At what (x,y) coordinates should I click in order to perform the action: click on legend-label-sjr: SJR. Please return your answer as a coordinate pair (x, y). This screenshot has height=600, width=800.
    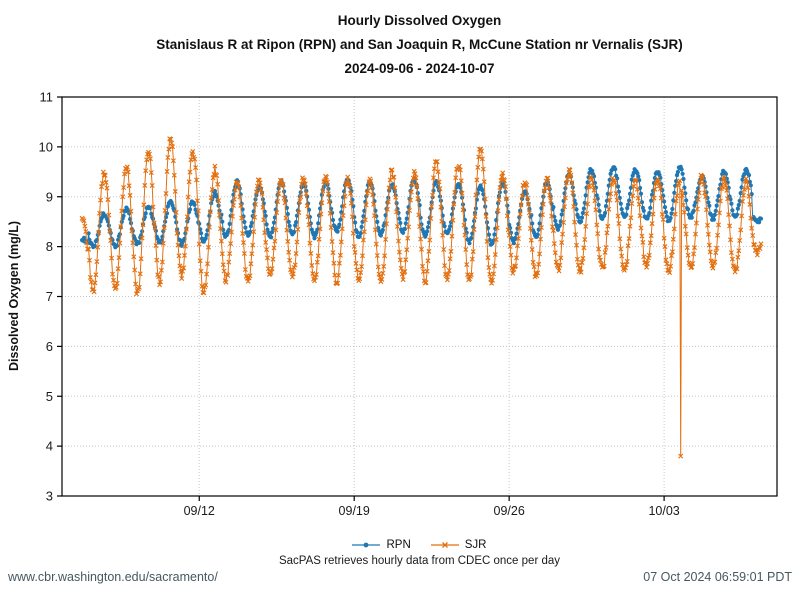
    Looking at the image, I should click on (475, 545).